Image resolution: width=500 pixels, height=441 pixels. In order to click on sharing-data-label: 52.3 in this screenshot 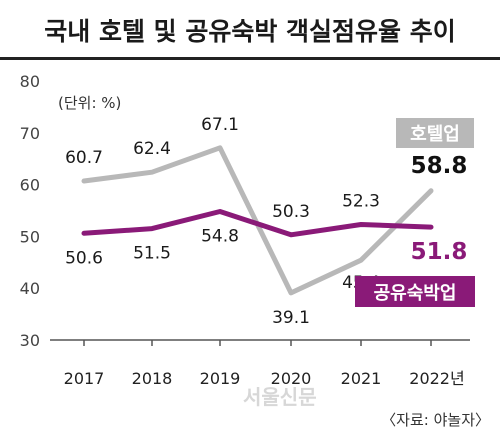, I will do `click(361, 201)`.